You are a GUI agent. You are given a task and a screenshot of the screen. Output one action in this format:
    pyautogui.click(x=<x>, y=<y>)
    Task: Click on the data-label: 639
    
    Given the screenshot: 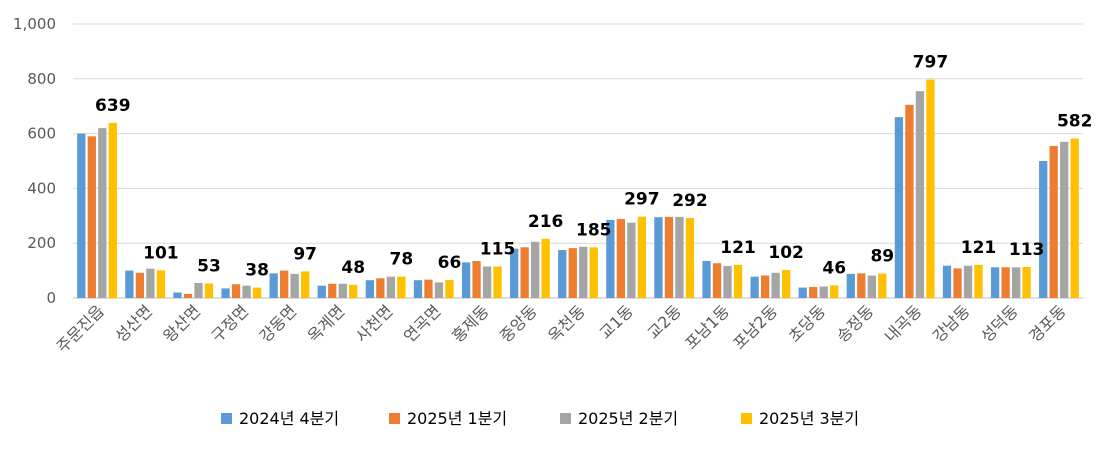 What is the action you would take?
    pyautogui.click(x=113, y=106)
    